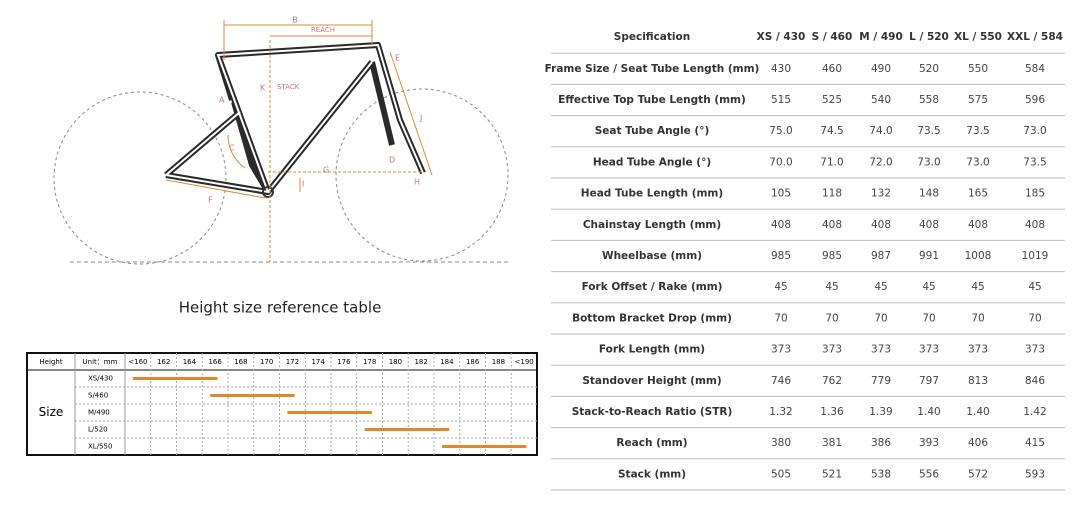  What do you see at coordinates (831, 131) in the screenshot?
I see `value-cell: 74.5` at bounding box center [831, 131].